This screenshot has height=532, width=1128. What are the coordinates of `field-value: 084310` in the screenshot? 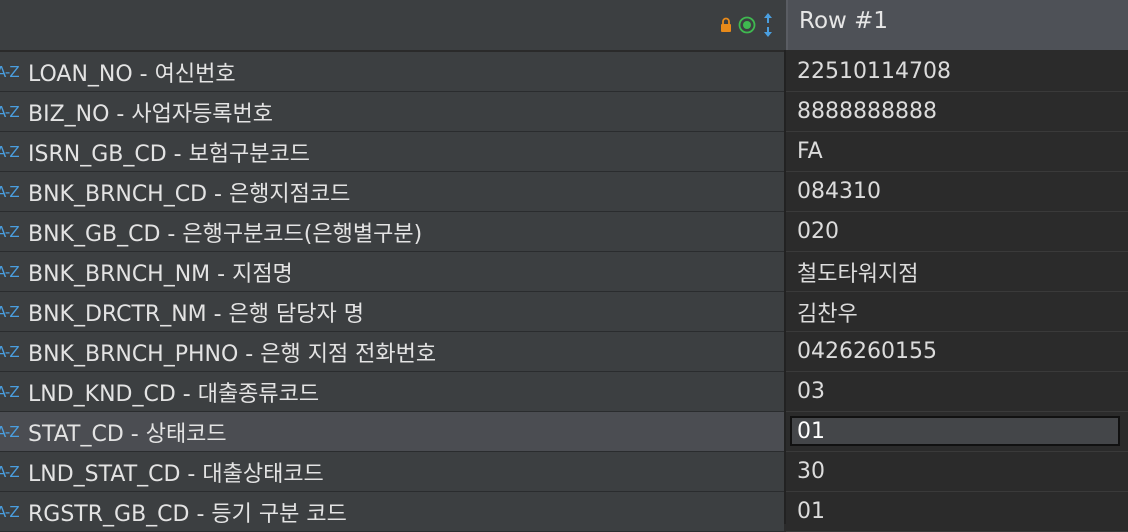 It's located at (839, 191).